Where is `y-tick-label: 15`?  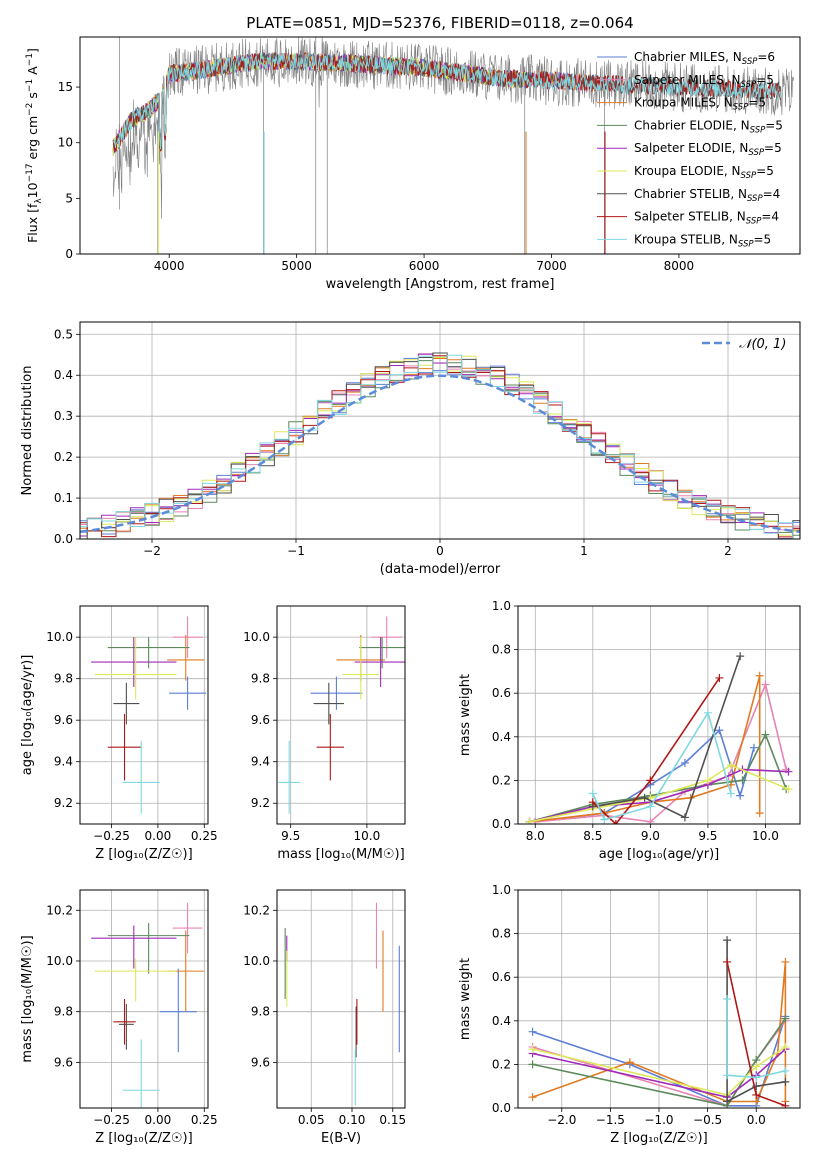 y-tick-label: 15 is located at coordinates (65, 87).